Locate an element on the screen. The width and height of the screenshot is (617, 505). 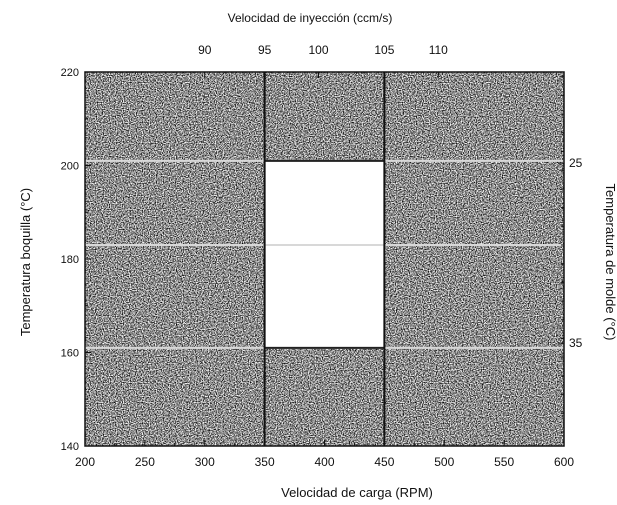
top-tick-label-0: 90 is located at coordinates (205, 50).